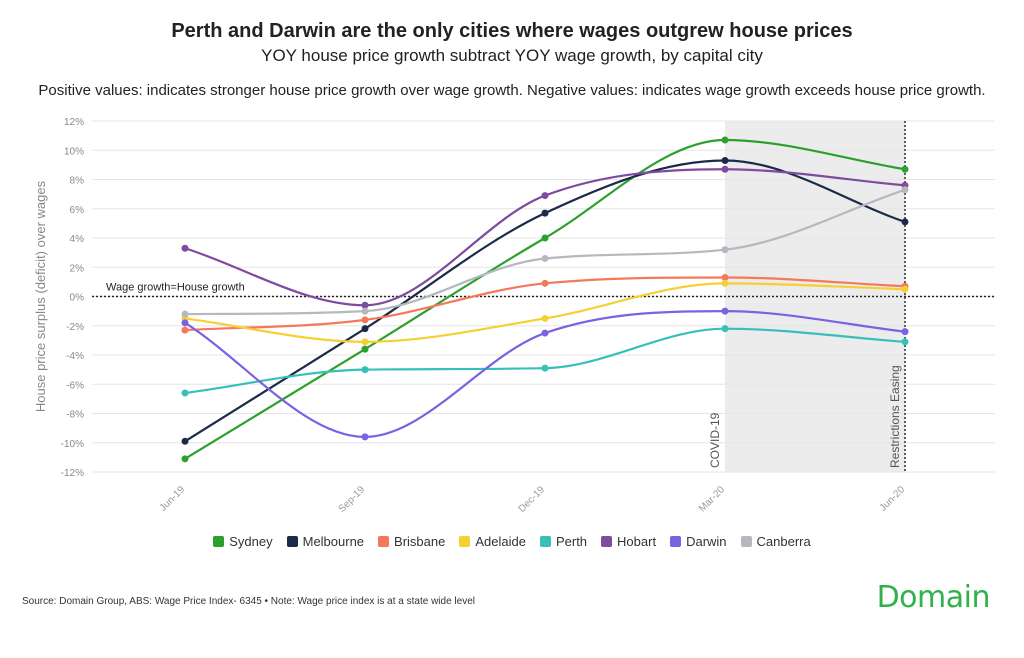 Image resolution: width=1024 pixels, height=658 pixels. What do you see at coordinates (75, 327) in the screenshot?
I see `y-tick-label: -2%` at bounding box center [75, 327].